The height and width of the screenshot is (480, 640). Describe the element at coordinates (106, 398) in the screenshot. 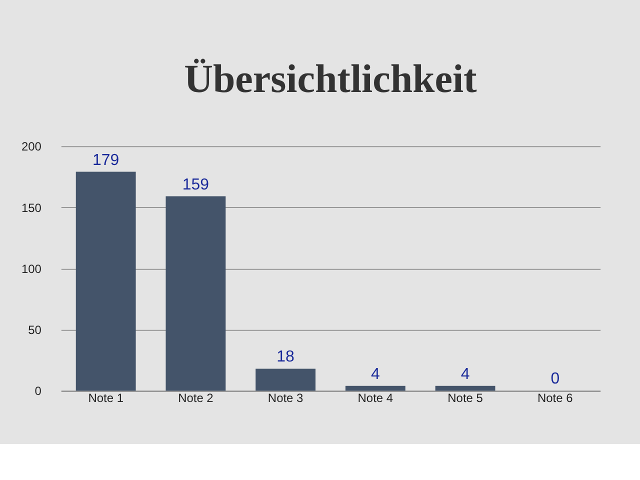

I see `x-tick-label: Note 1` at that location.